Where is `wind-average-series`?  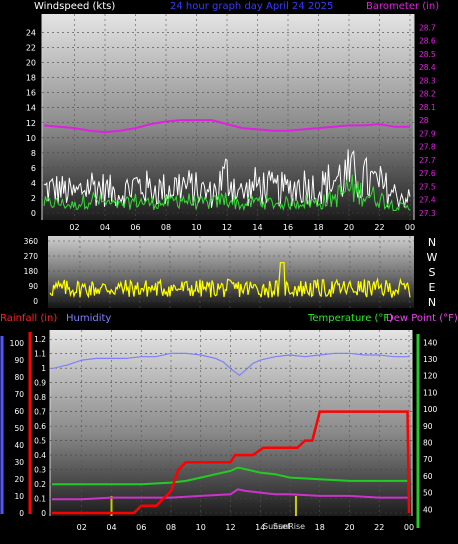
wind-average-series is located at coordinates (227, 193).